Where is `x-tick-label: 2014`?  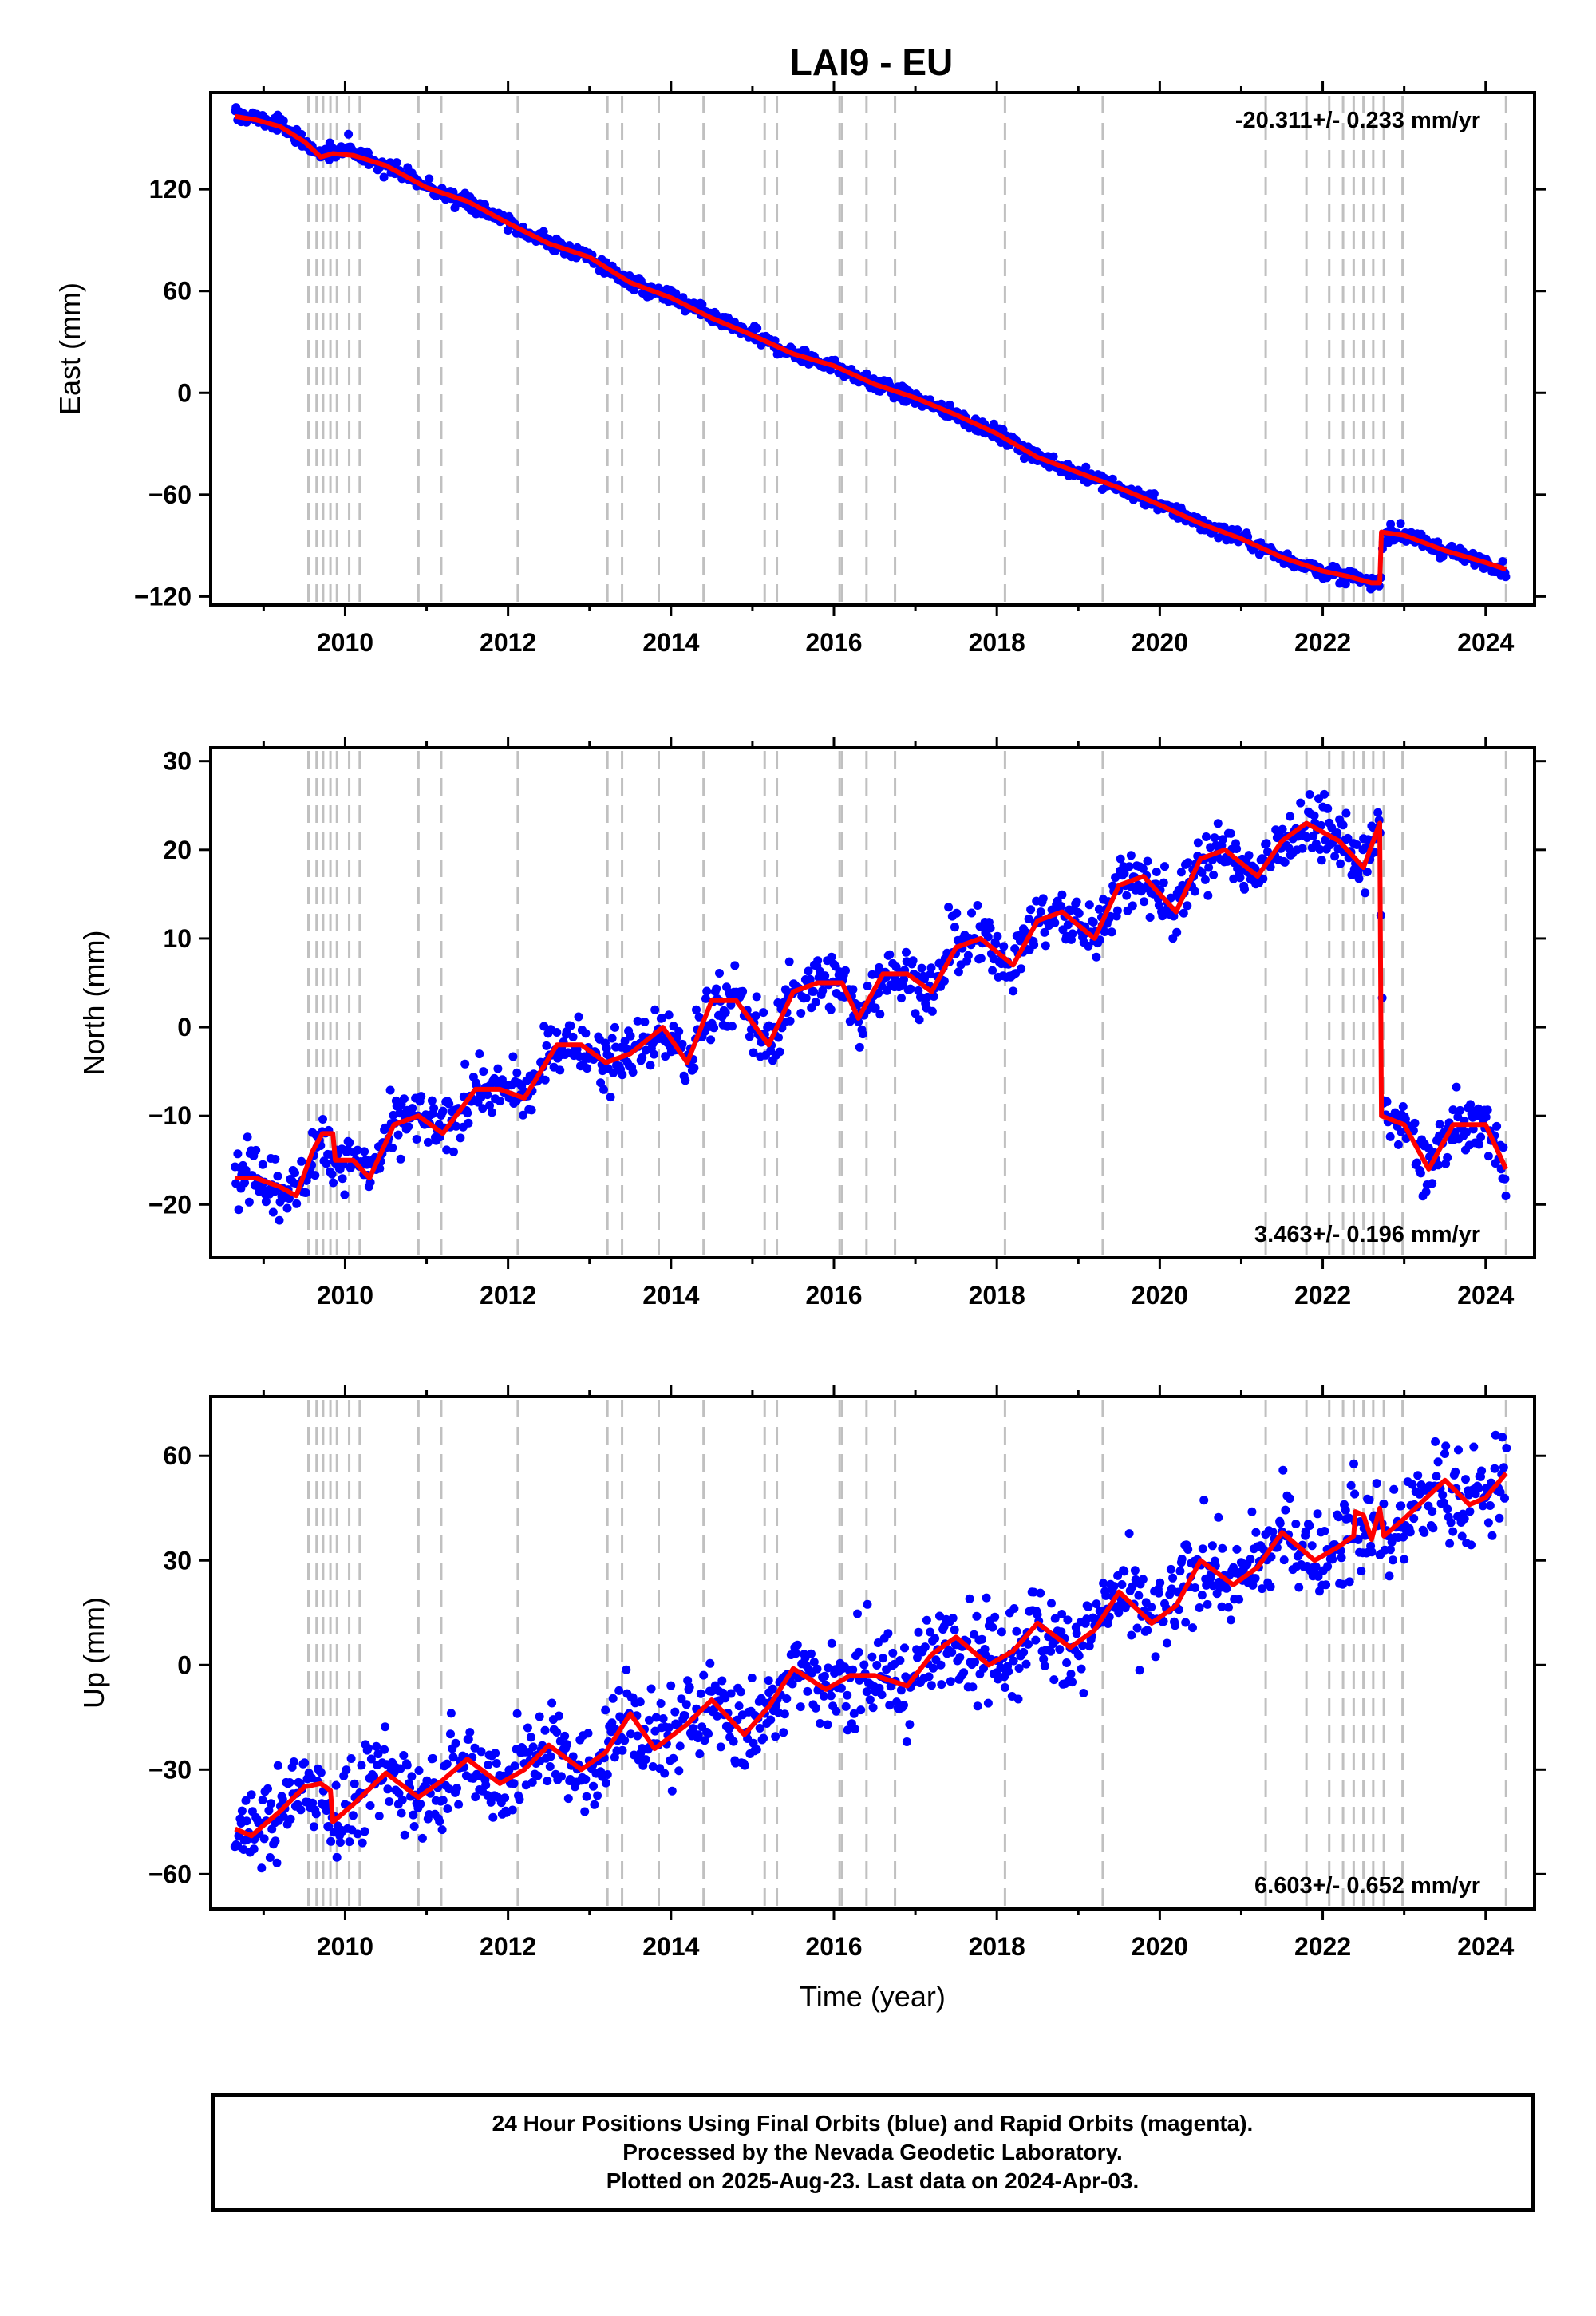 x-tick-label: 2014 is located at coordinates (670, 642).